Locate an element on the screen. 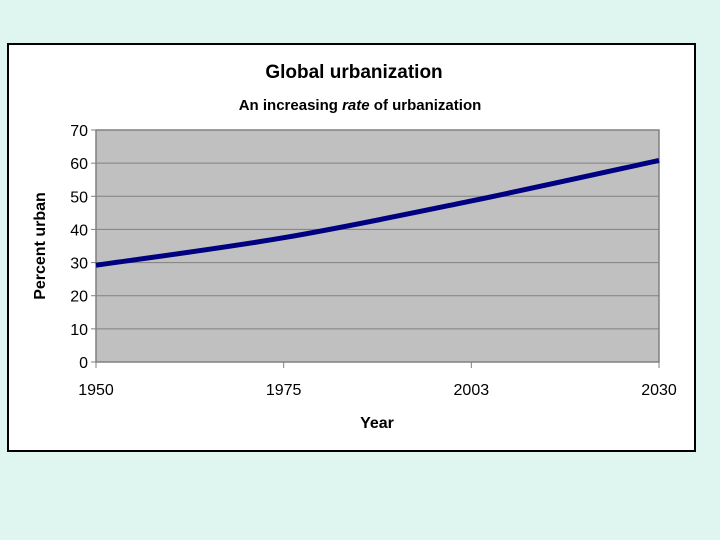 Image resolution: width=720 pixels, height=540 pixels. y-tick-label: 0 is located at coordinates (83, 363).